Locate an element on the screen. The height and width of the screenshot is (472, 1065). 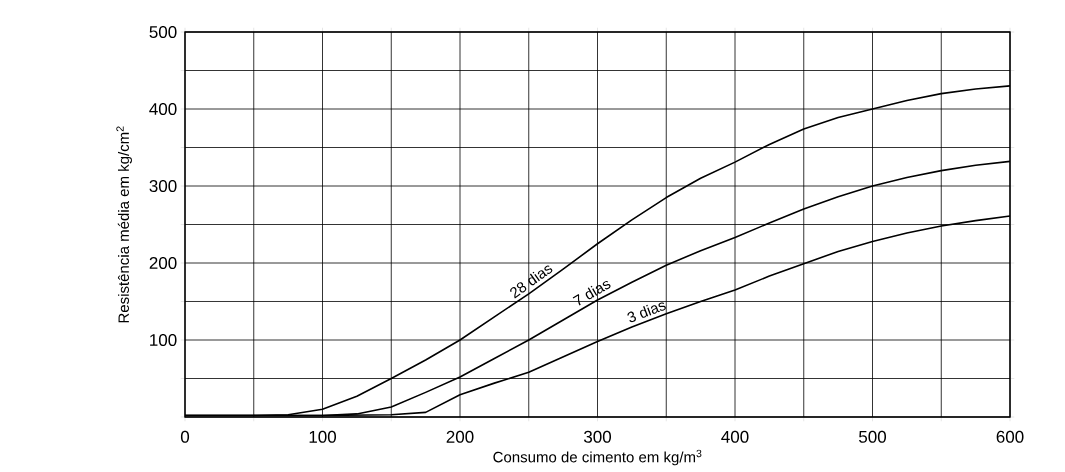
x-tick-label: 500 is located at coordinates (873, 436).